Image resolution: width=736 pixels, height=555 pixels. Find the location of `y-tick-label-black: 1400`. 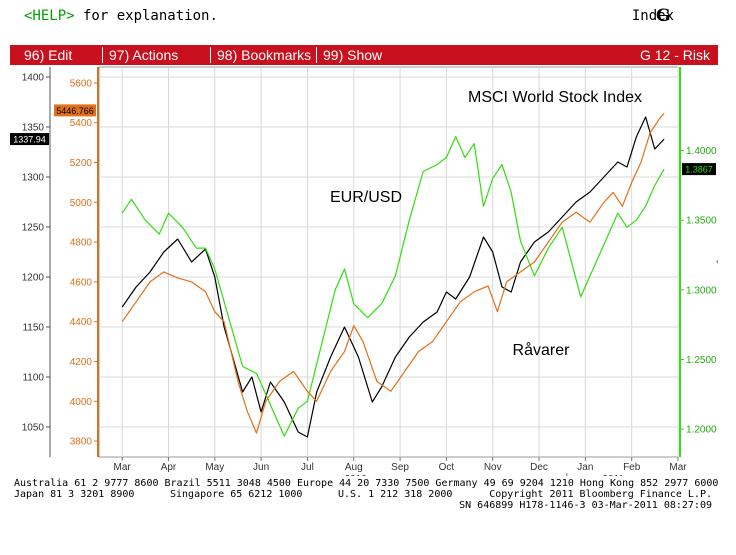

y-tick-label-black: 1400 is located at coordinates (33, 78).